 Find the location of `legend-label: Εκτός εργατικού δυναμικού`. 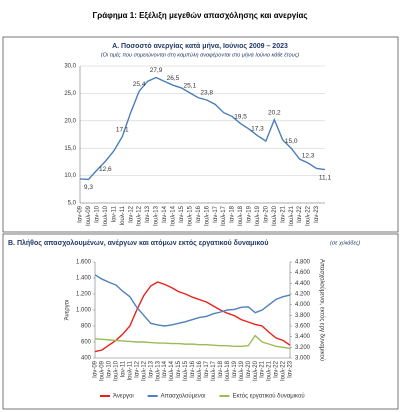

legend-label: Εκτός εργατικού δυναμικού is located at coordinates (268, 396).